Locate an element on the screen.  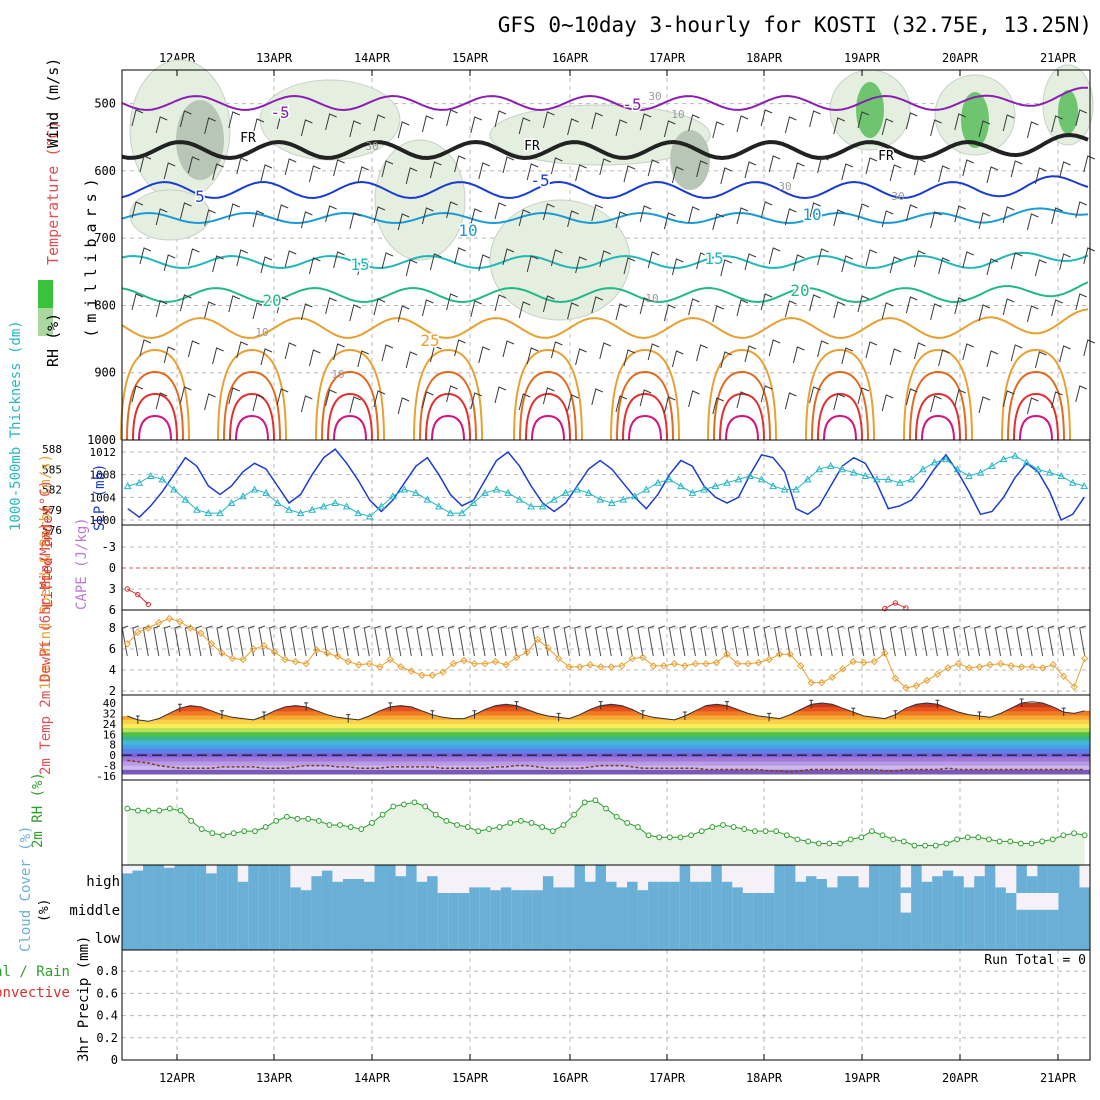
rh-mid-region is located at coordinates (200, 140).